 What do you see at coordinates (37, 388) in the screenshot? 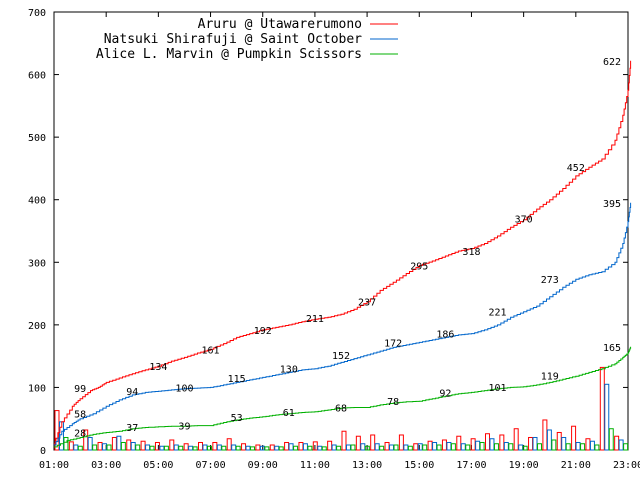
I see `y-tick-label: 100` at bounding box center [37, 388].